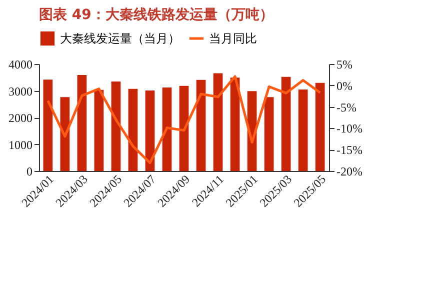 This screenshot has height=297, width=423. I want to click on y-tick-label: 1000, so click(20, 145).